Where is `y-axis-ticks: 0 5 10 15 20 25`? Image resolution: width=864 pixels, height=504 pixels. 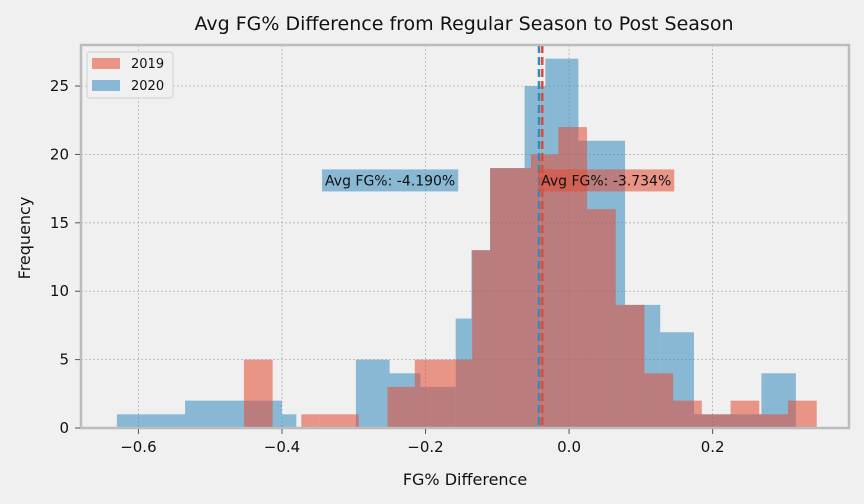 y-axis-ticks: 0 5 10 15 20 25 is located at coordinates (65, 257).